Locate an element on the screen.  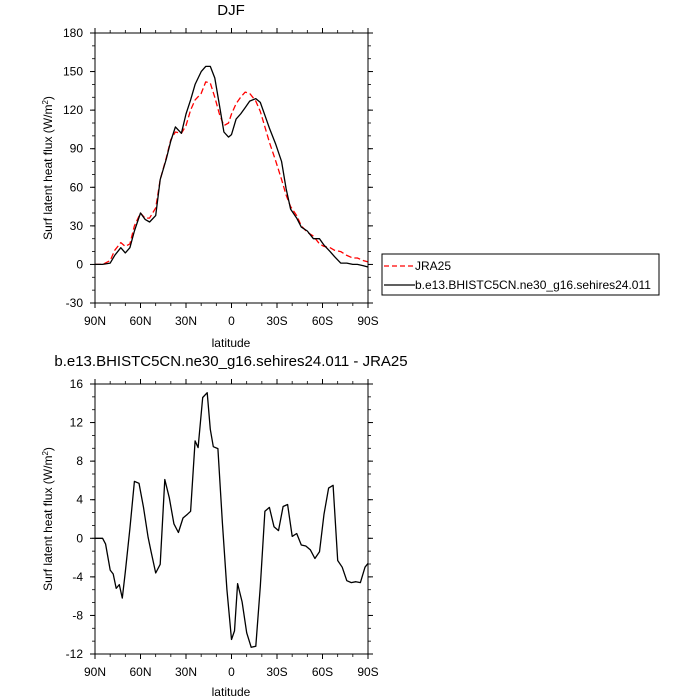
chart-top-xtick-label: 90N is located at coordinates (95, 321).